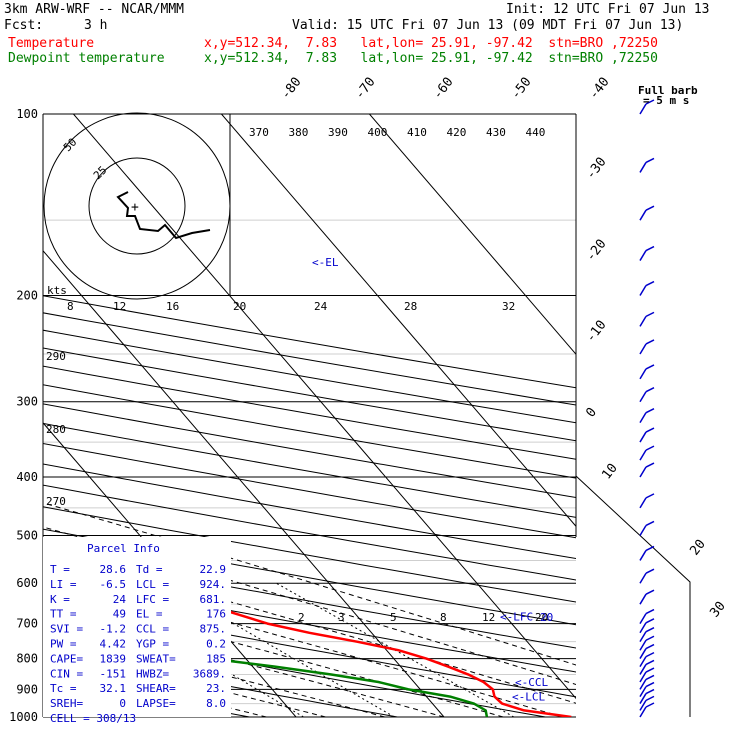  I want to click on forecast-label: Fcst:, so click(24, 25).